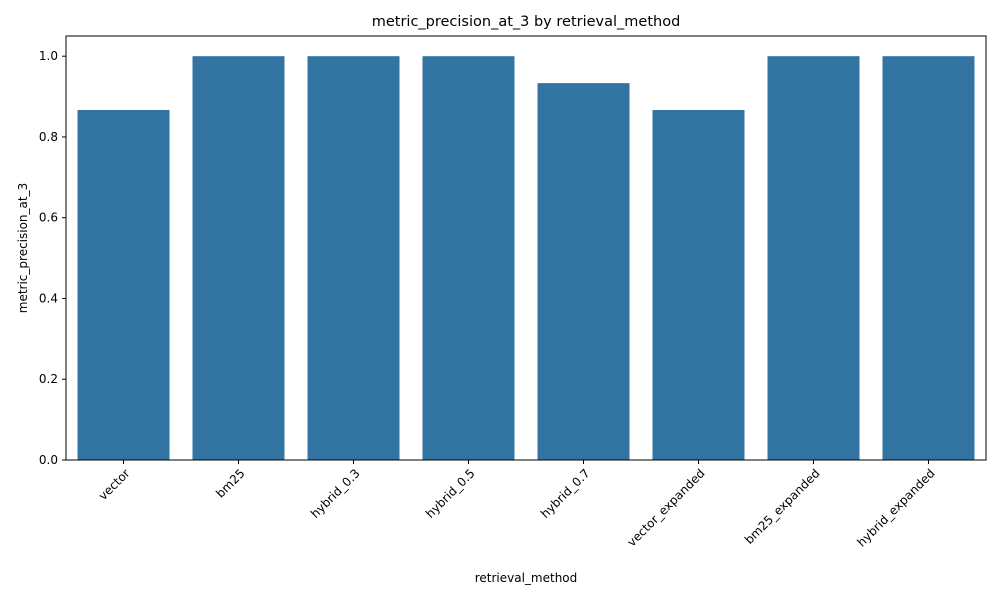 This screenshot has width=1000, height=600. What do you see at coordinates (353, 258) in the screenshot?
I see `bar-hybrid_0.3` at bounding box center [353, 258].